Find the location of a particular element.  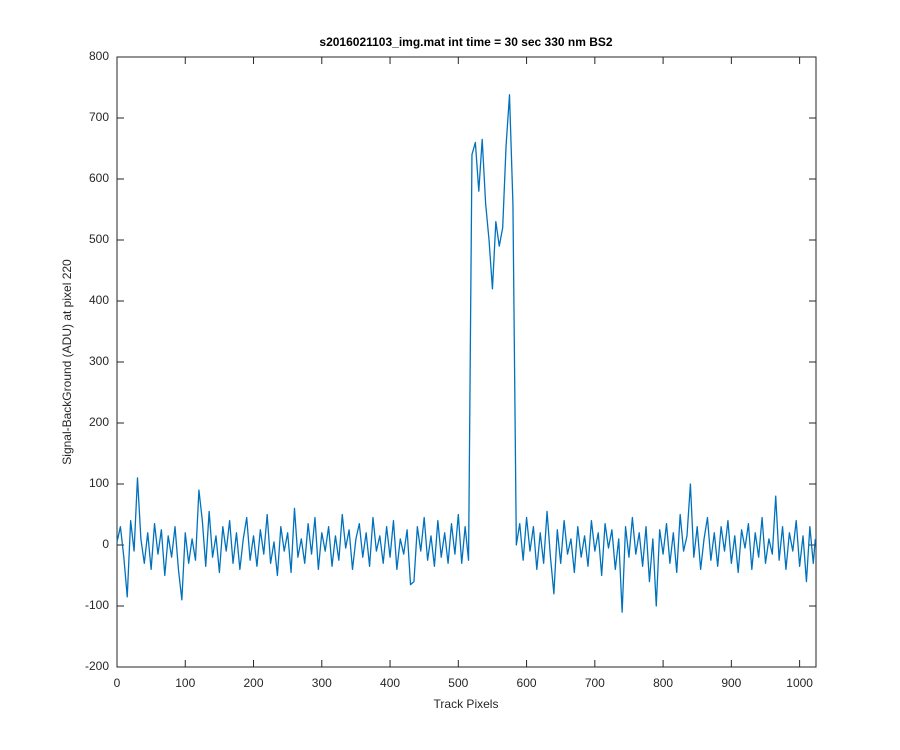

y-tick-label: 300 is located at coordinates (99, 361).